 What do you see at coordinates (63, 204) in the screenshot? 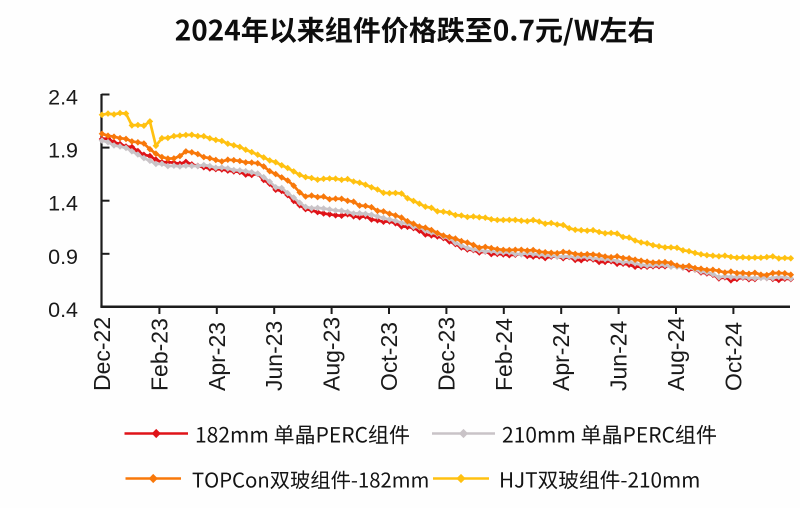
I see `svg-text: 1.4` at bounding box center [63, 204].